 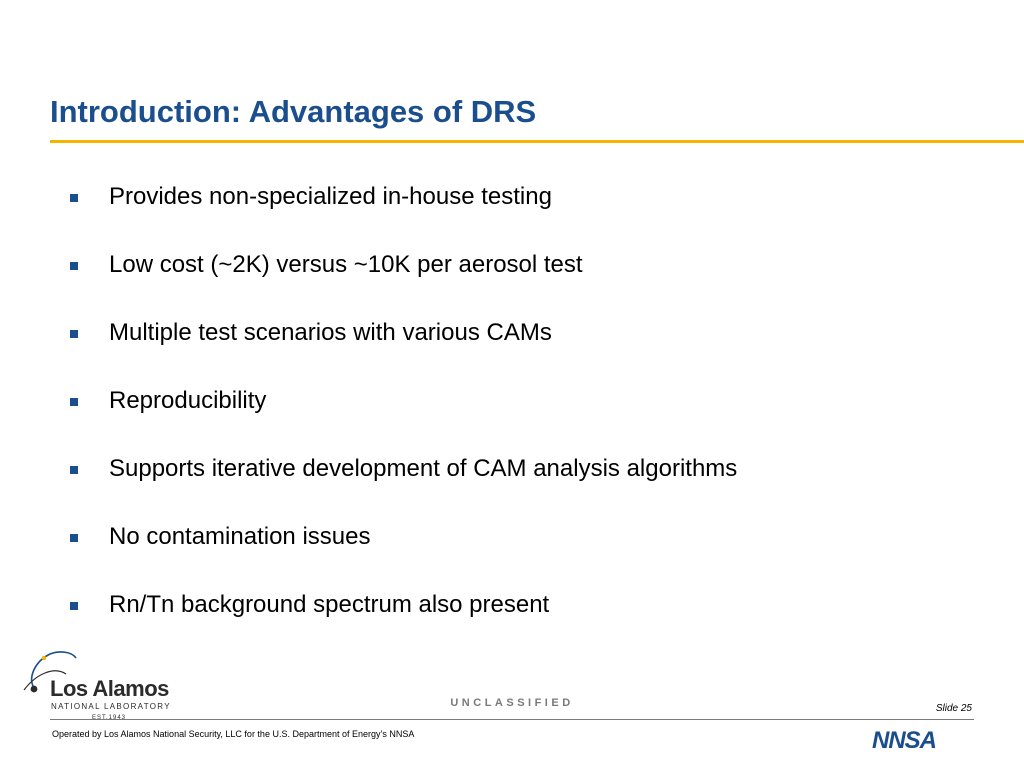 I want to click on atom-orbit-icon, so click(x=50, y=672).